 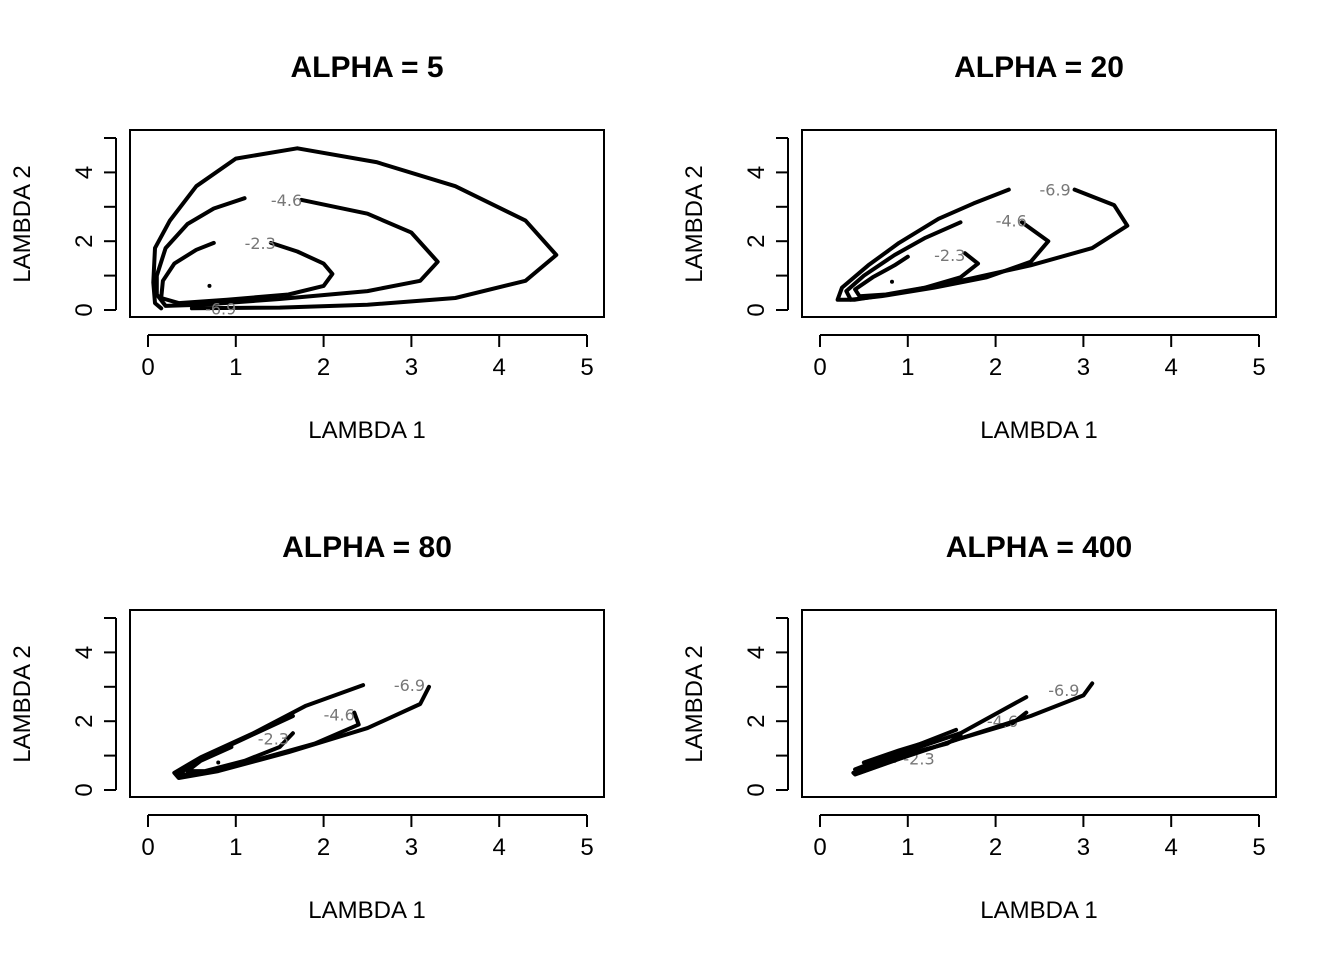 What do you see at coordinates (367, 547) in the screenshot?
I see `panel-title: ALPHA = 80` at bounding box center [367, 547].